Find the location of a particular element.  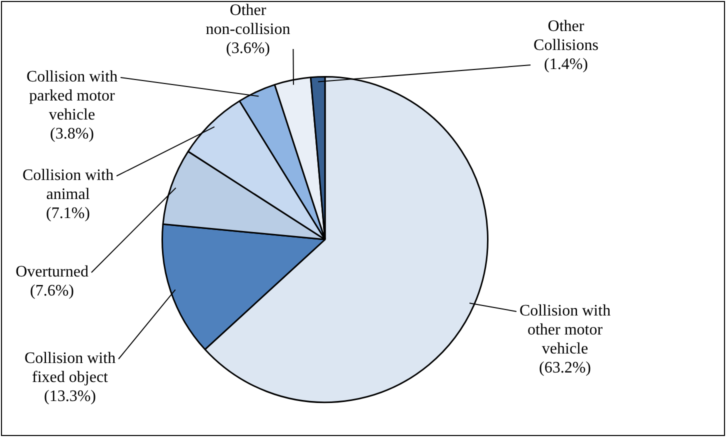

data-label: (63.2%) is located at coordinates (565, 368).